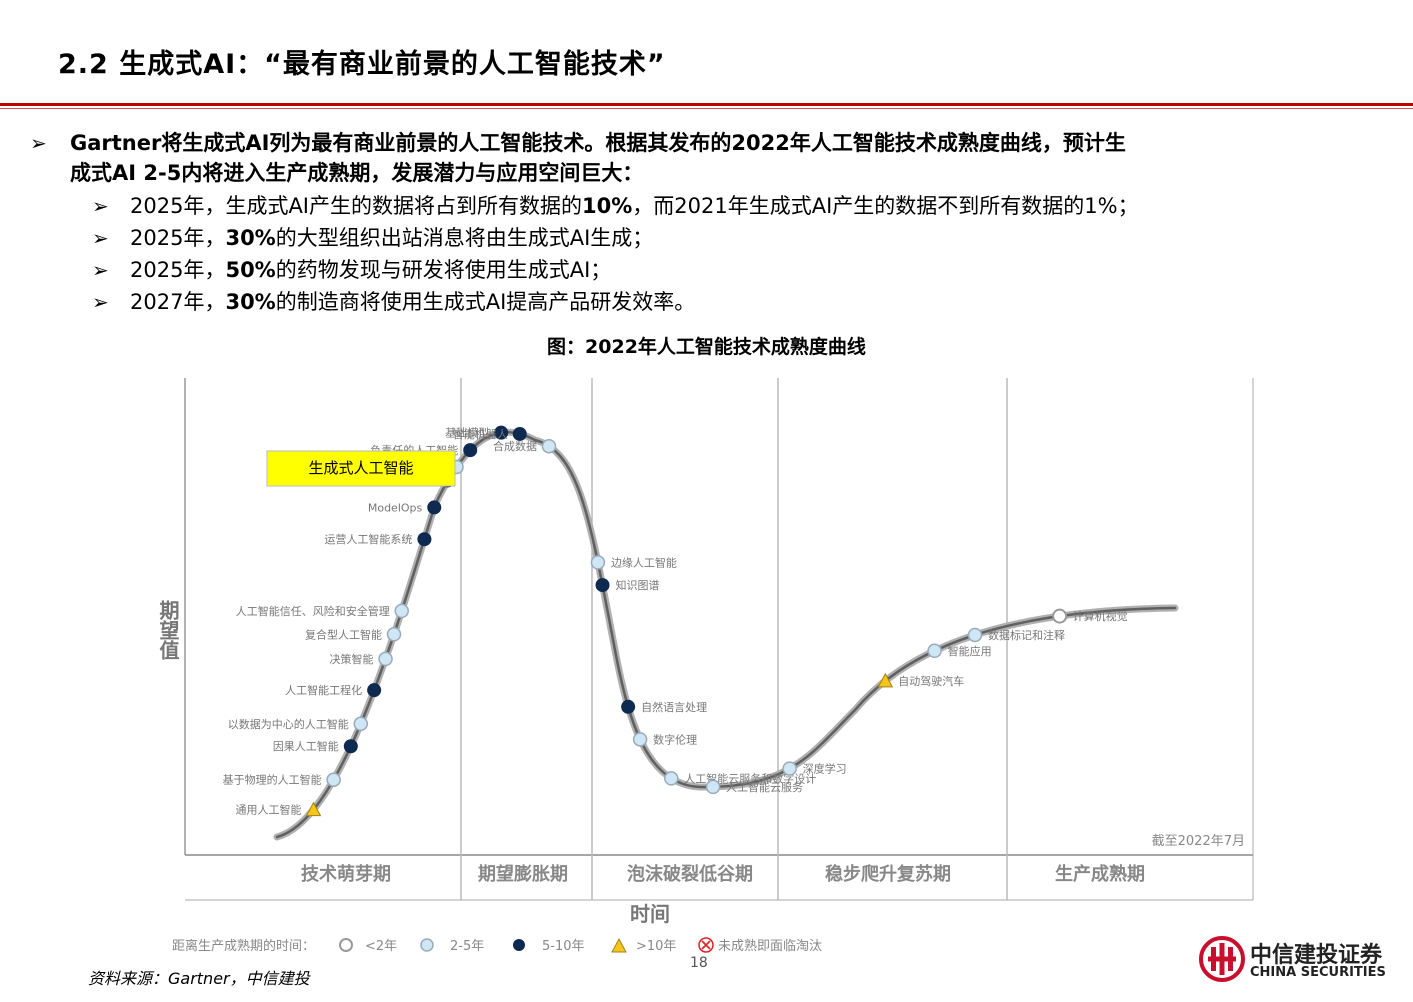 This screenshot has width=1413, height=1002. I want to click on legend-title: 距离生产成熟期的时间：, so click(243, 946).